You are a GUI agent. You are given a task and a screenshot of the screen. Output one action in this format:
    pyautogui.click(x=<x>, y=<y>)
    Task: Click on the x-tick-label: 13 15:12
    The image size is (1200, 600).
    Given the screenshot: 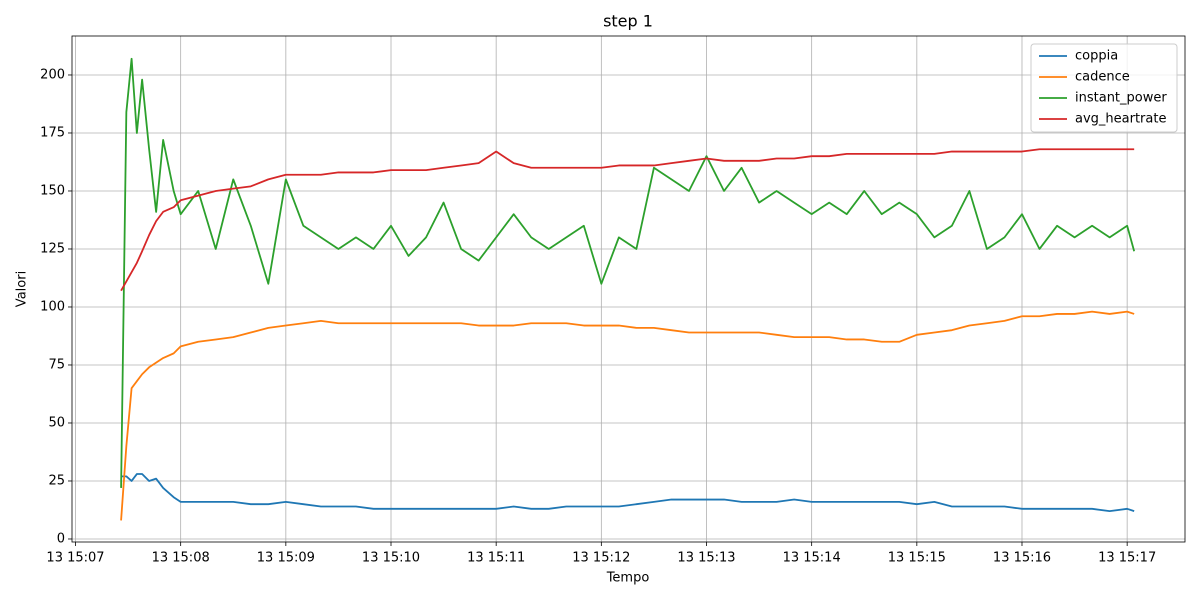 What is the action you would take?
    pyautogui.click(x=601, y=558)
    